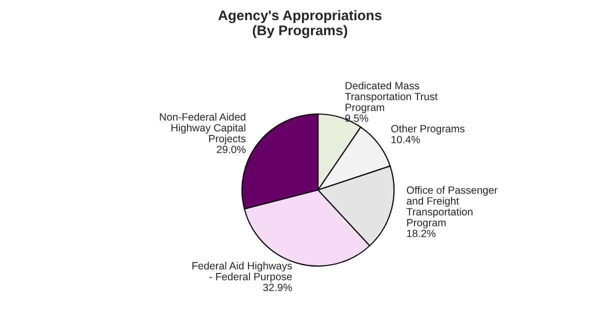 This screenshot has height=336, width=600. What do you see at coordinates (391, 98) in the screenshot?
I see `slice-label: Dedicated Mass Transportation Trust Program` at bounding box center [391, 98].